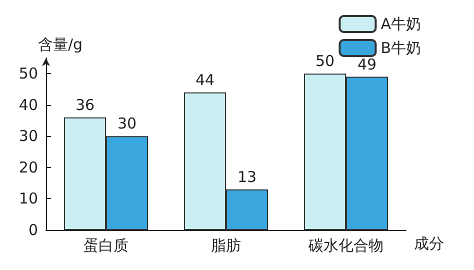  Describe the element at coordinates (247, 177) in the screenshot. I see `data-label: 13` at that location.